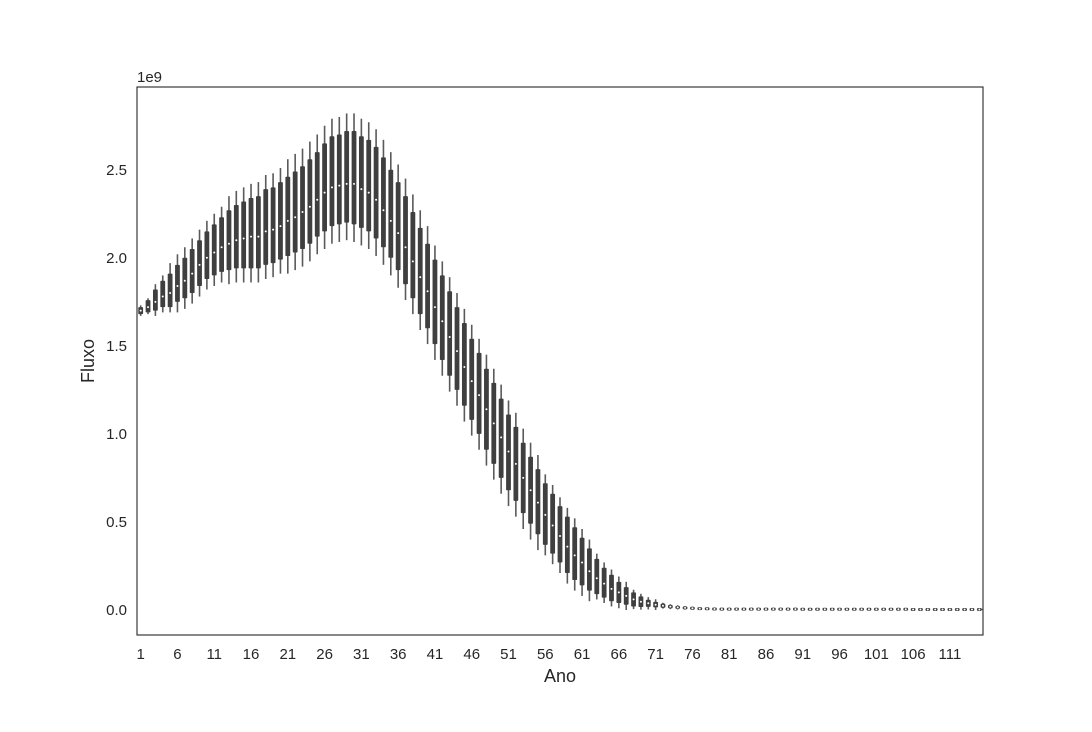  Describe the element at coordinates (141, 654) in the screenshot. I see `x-tick-label: 1` at that location.